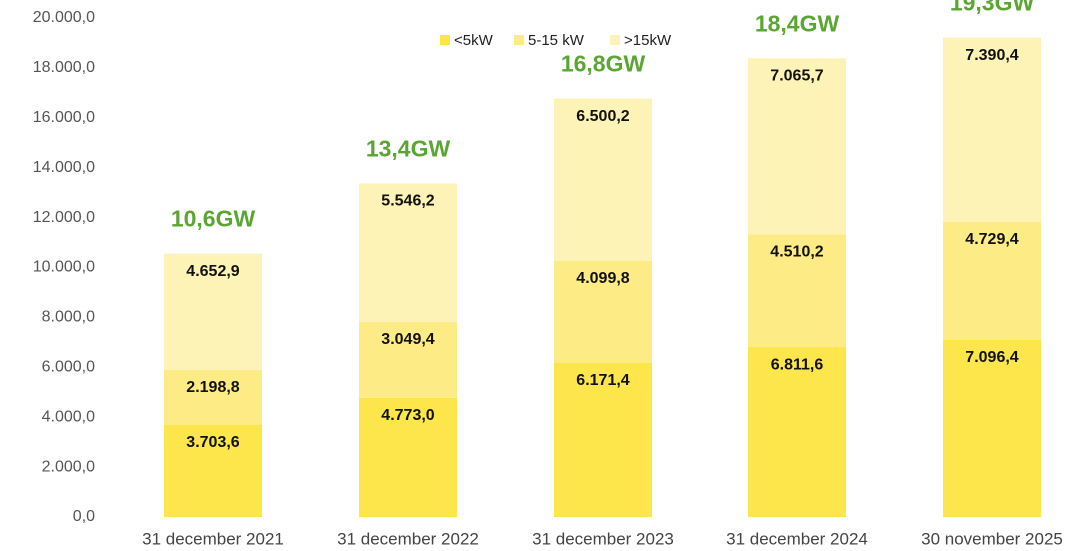 This screenshot has height=551, width=1077. Describe the element at coordinates (991, 357) in the screenshot. I see `value-label: 7.096,4` at that location.